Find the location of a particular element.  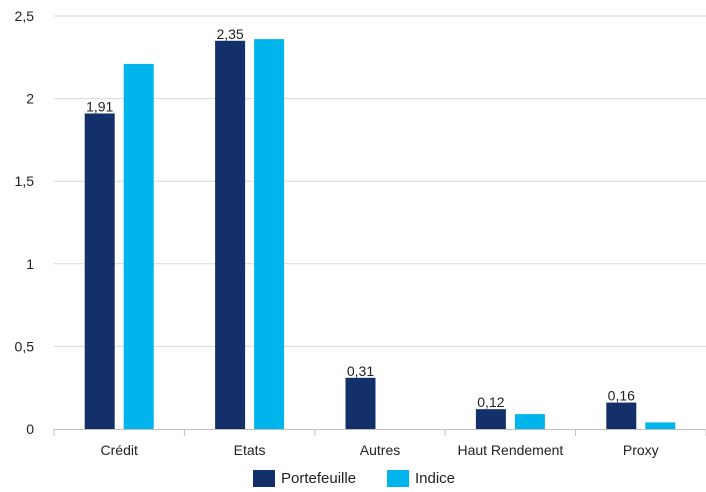

legend: Portefeuille Indice is located at coordinates (354, 478).